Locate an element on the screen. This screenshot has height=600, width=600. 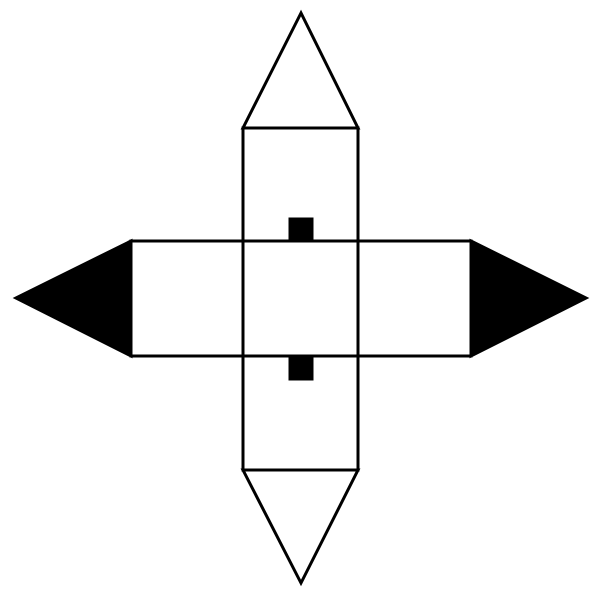
lower-tab is located at coordinates (301, 368).